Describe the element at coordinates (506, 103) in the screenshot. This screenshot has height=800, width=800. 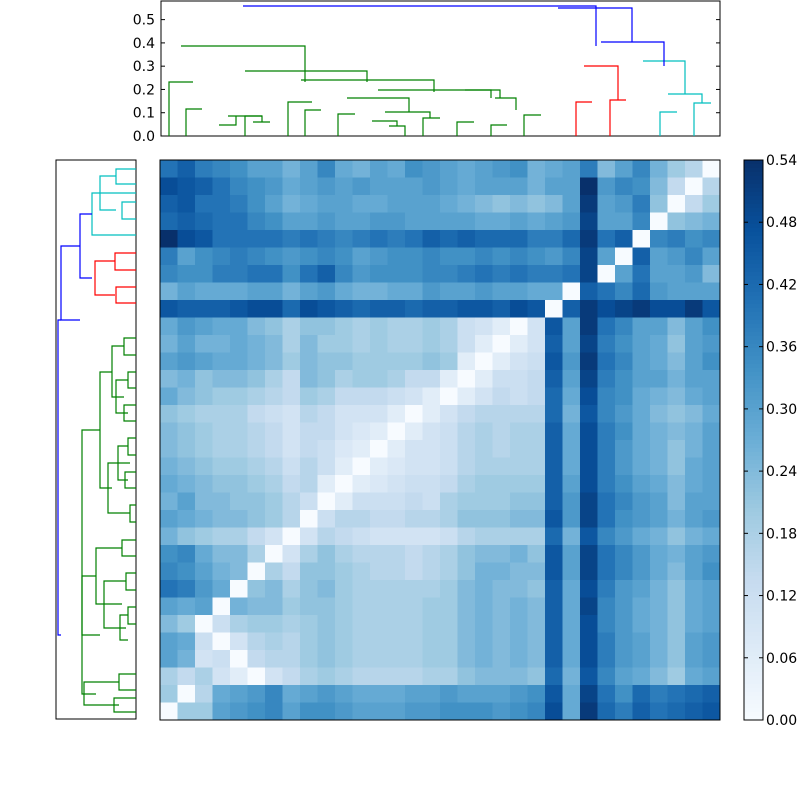
I see `top-dendrogram-link` at that location.